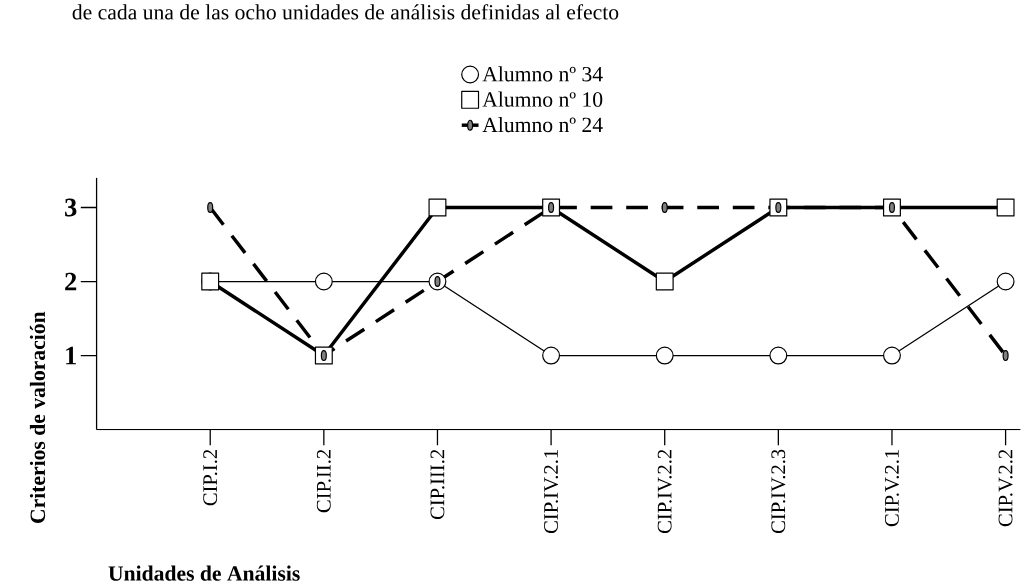 The width and height of the screenshot is (1021, 584). Describe the element at coordinates (891, 488) in the screenshot. I see `x-tick-label: CIP.V.2.1` at that location.